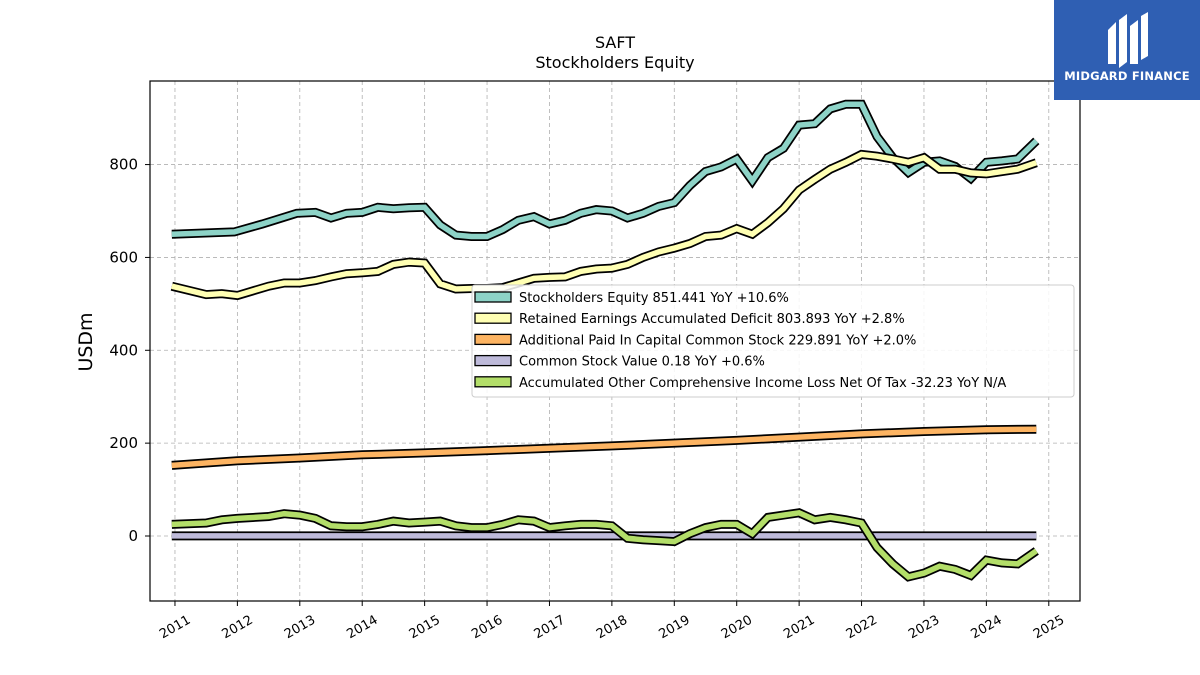 The width and height of the screenshot is (1200, 675). Describe the element at coordinates (175, 628) in the screenshot. I see `x-tick-label: 2011` at that location.